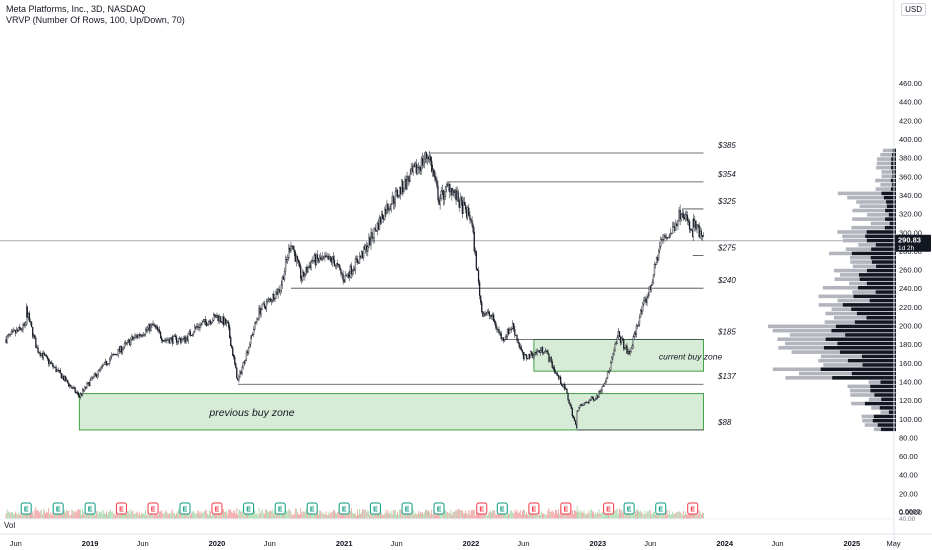  Describe the element at coordinates (913, 9) in the screenshot. I see `currency-button: USD` at that location.